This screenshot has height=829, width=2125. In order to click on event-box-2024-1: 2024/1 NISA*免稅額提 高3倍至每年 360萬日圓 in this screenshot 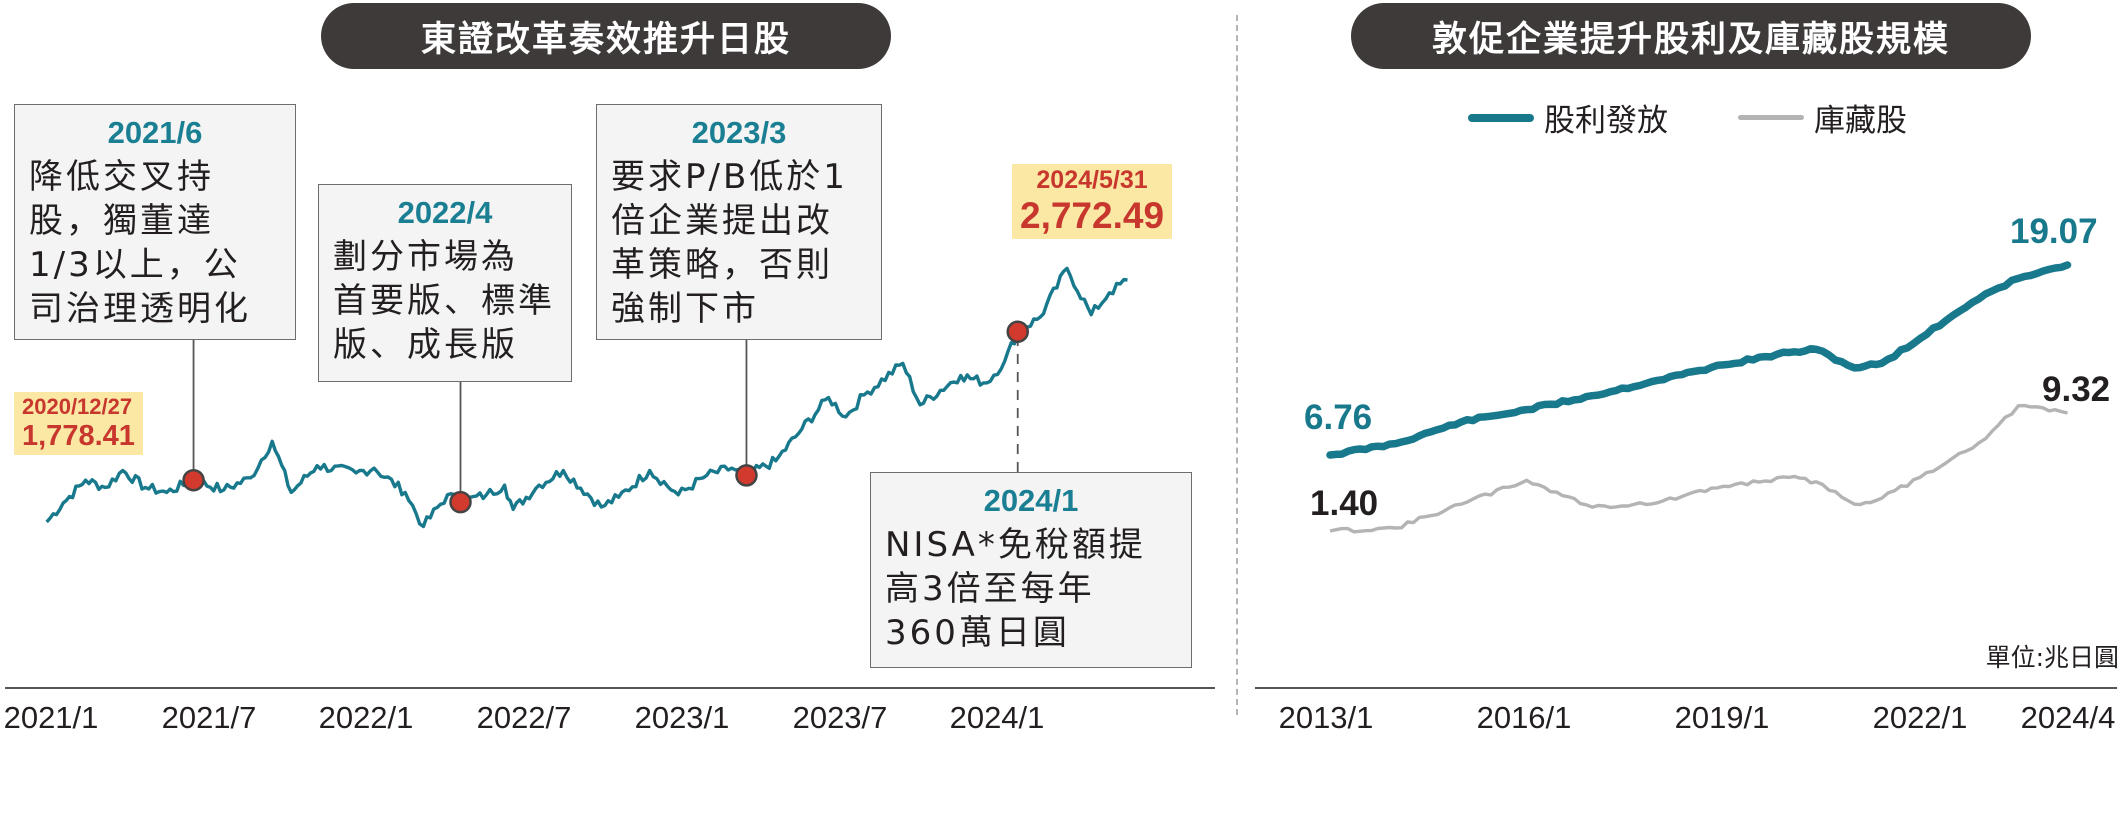, I will do `click(1031, 570)`.